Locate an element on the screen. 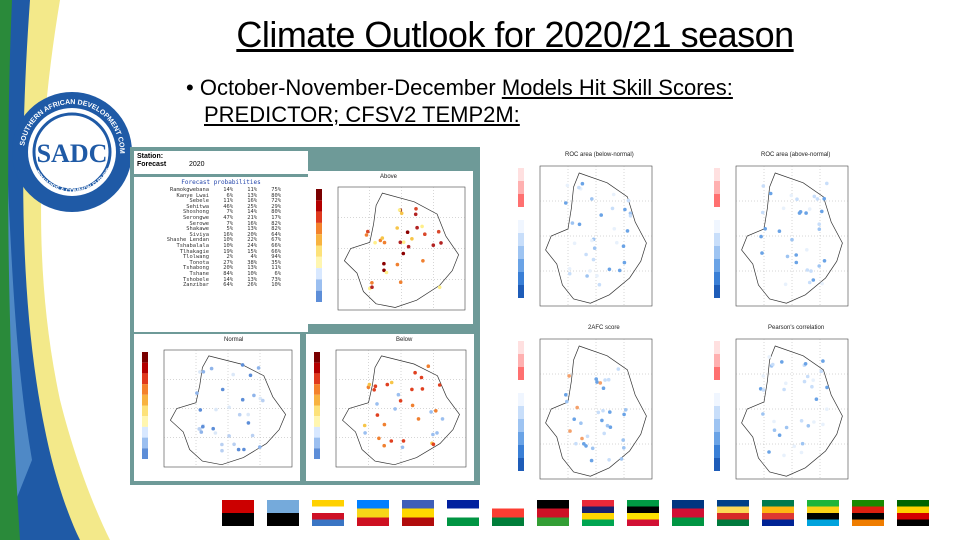 This screenshot has height=540, width=960. station-name: Tlhakagie is located at coordinates (194, 251).